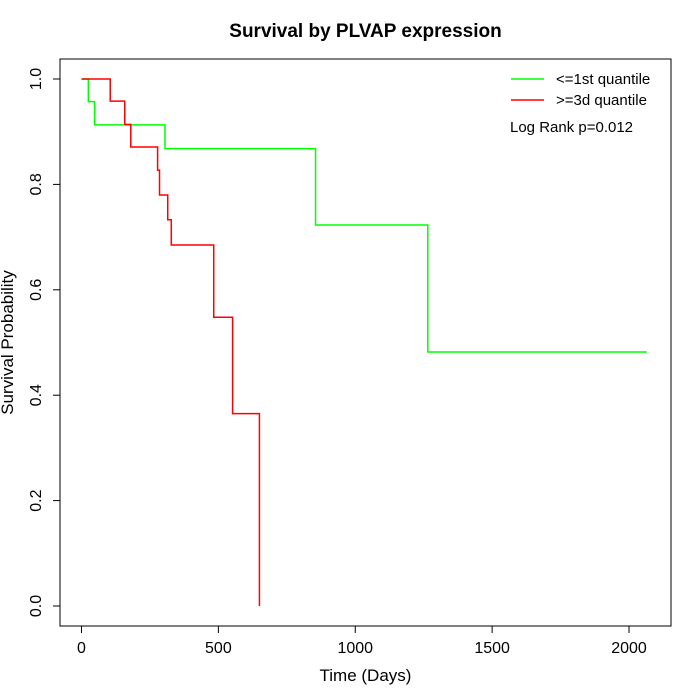  Describe the element at coordinates (218, 648) in the screenshot. I see `x-tick-label: 500` at that location.